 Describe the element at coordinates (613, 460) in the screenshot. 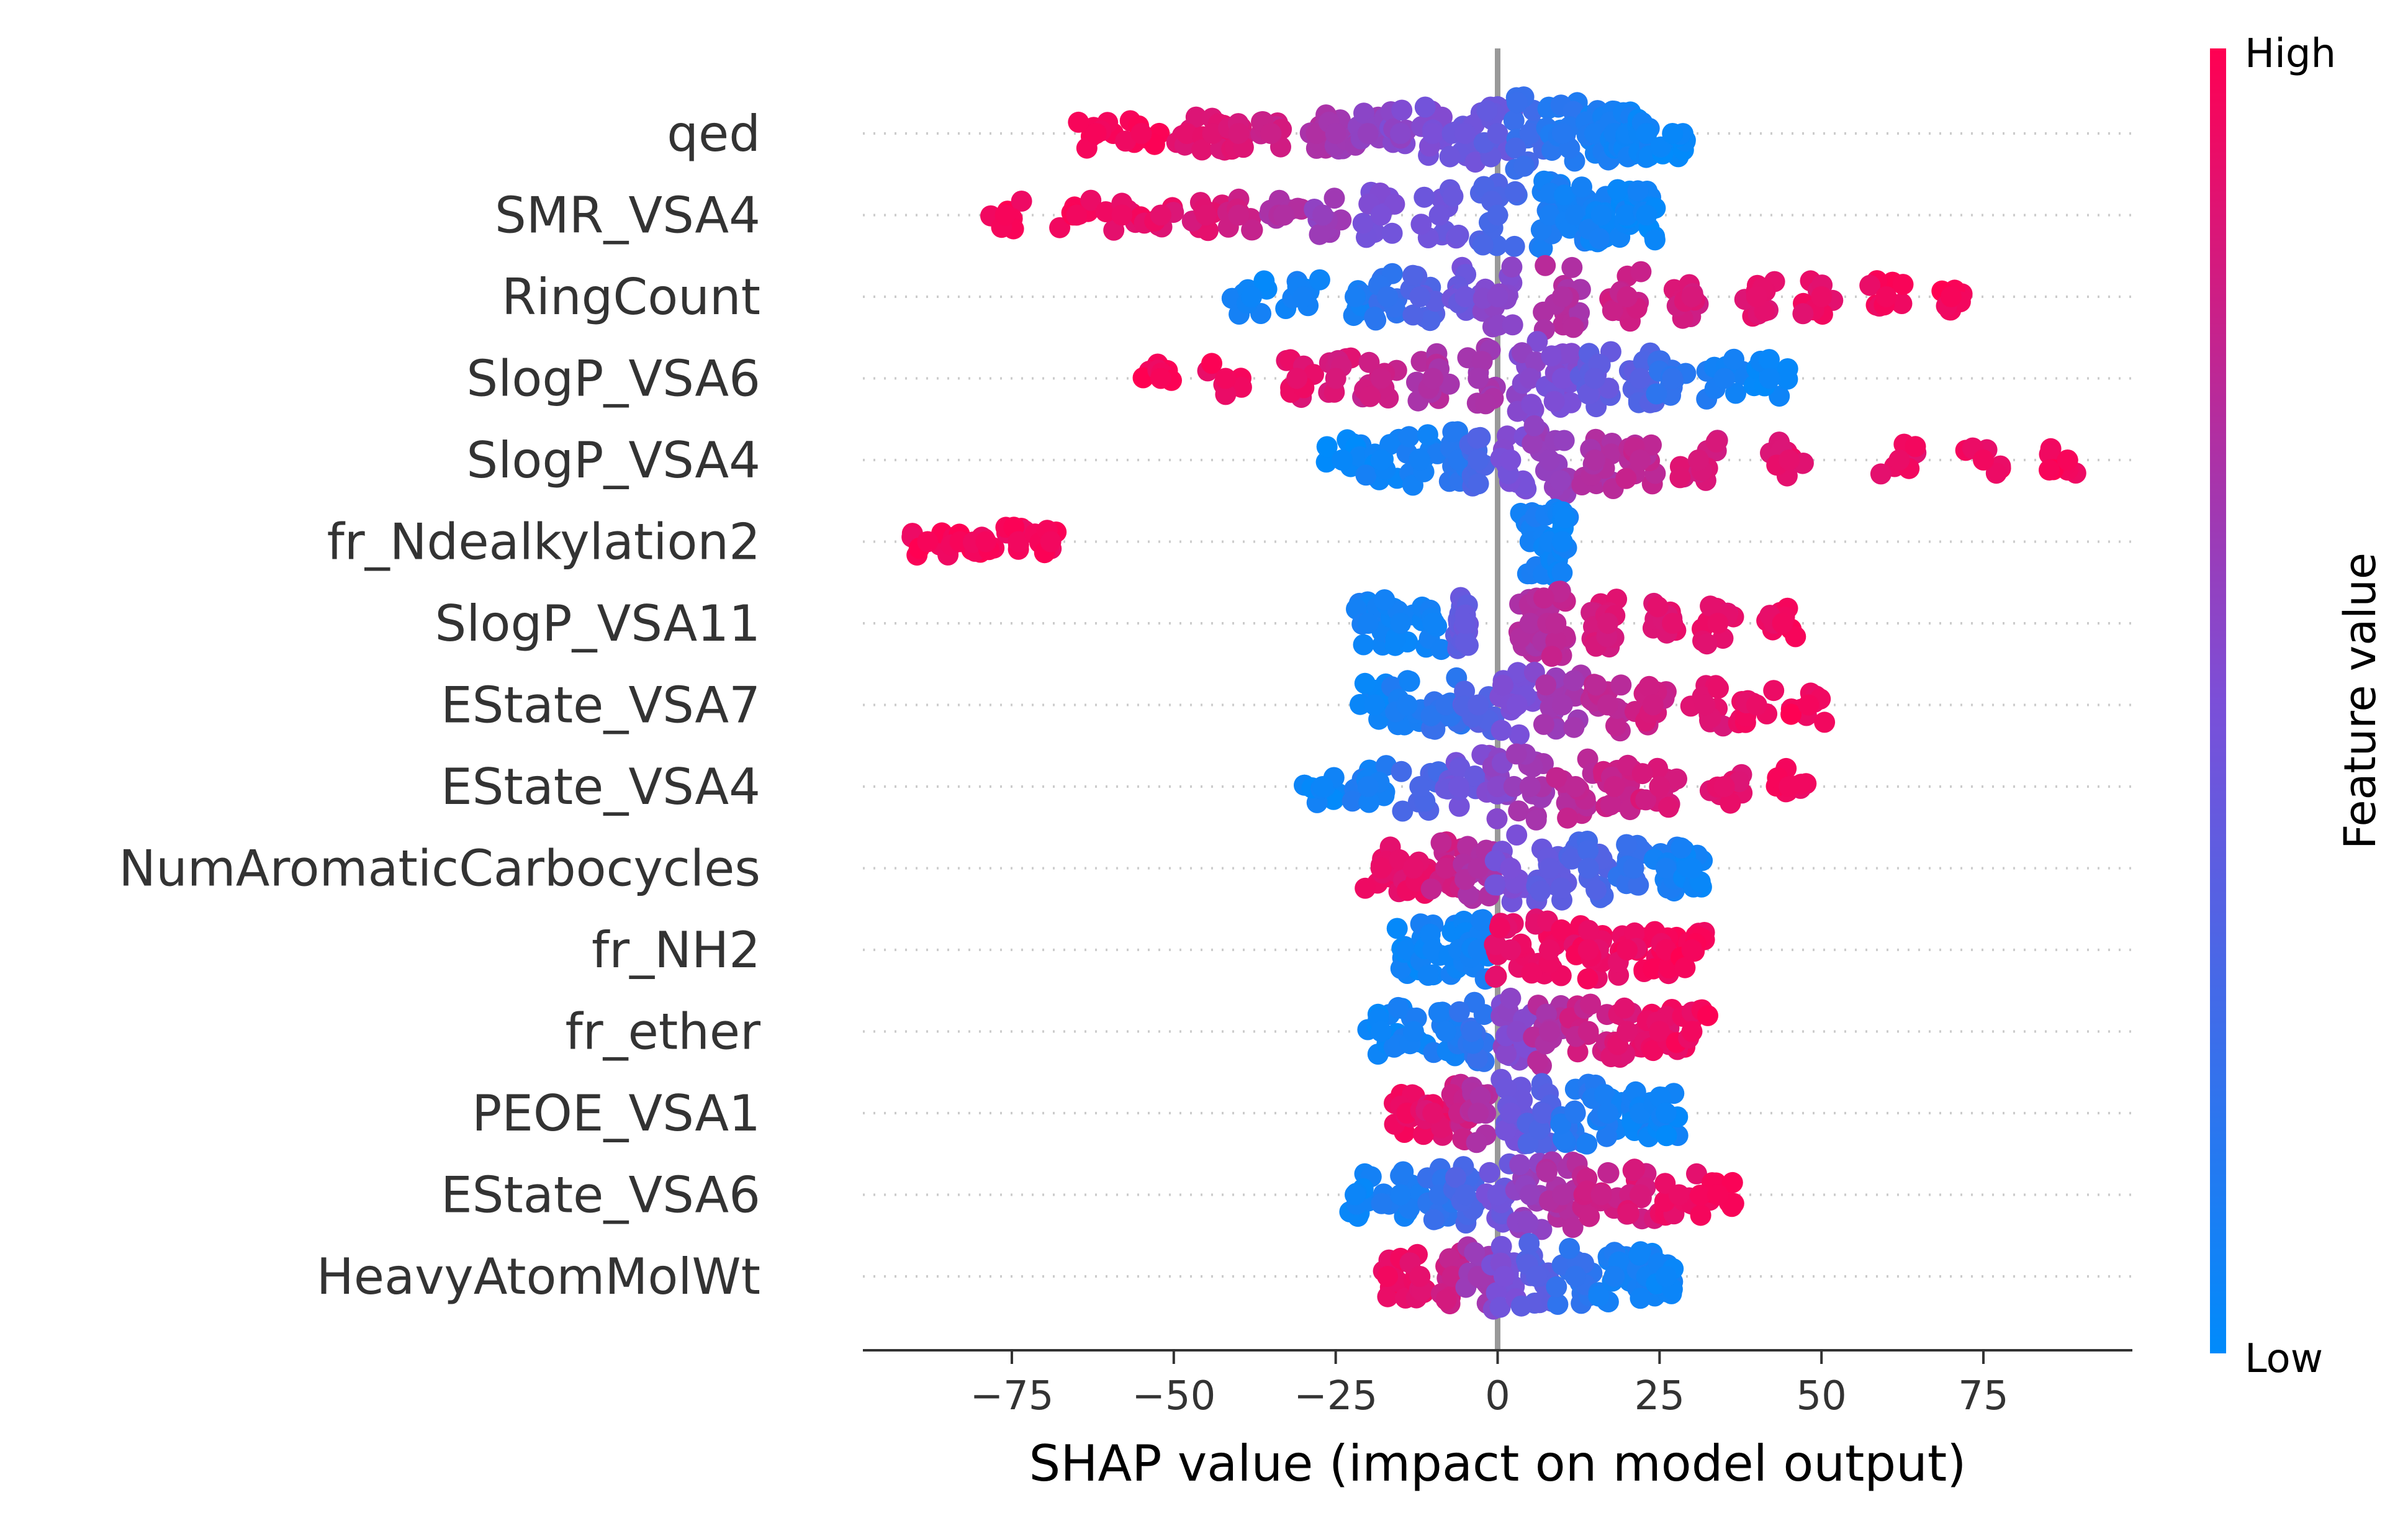

I see `feature-label: SlogP_VSA4` at that location.